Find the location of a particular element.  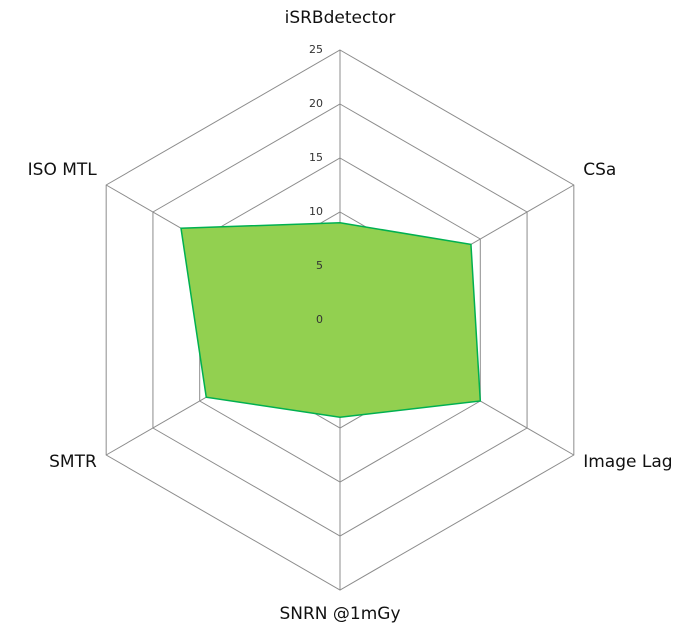

category-label: Image Lag is located at coordinates (627, 462).